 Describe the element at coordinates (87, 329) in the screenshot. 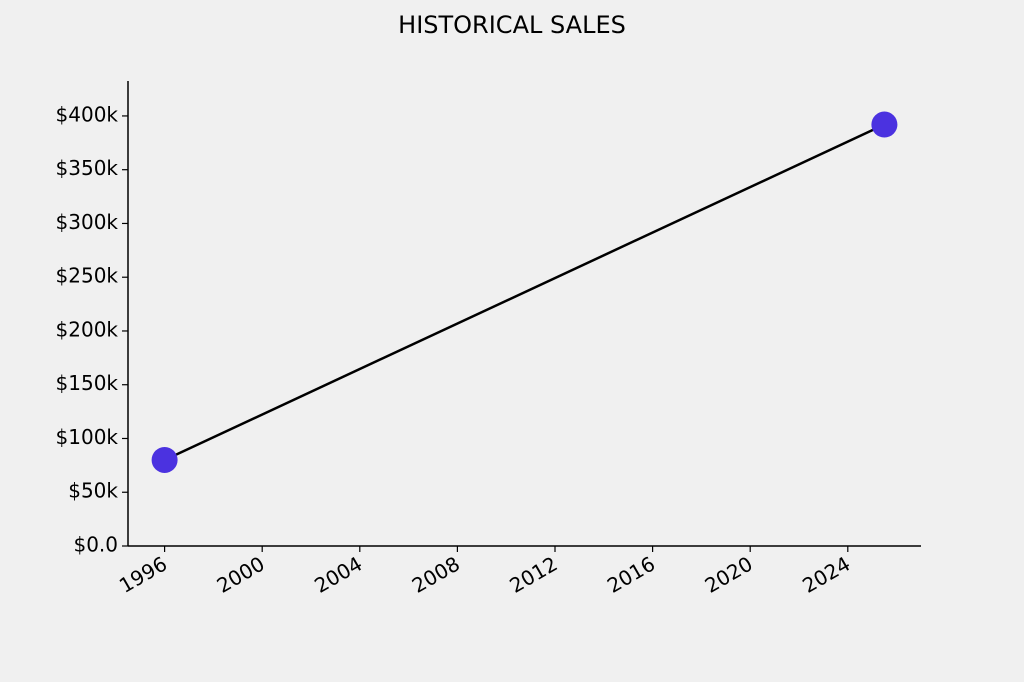

I see `y-tick-label: $200k` at that location.